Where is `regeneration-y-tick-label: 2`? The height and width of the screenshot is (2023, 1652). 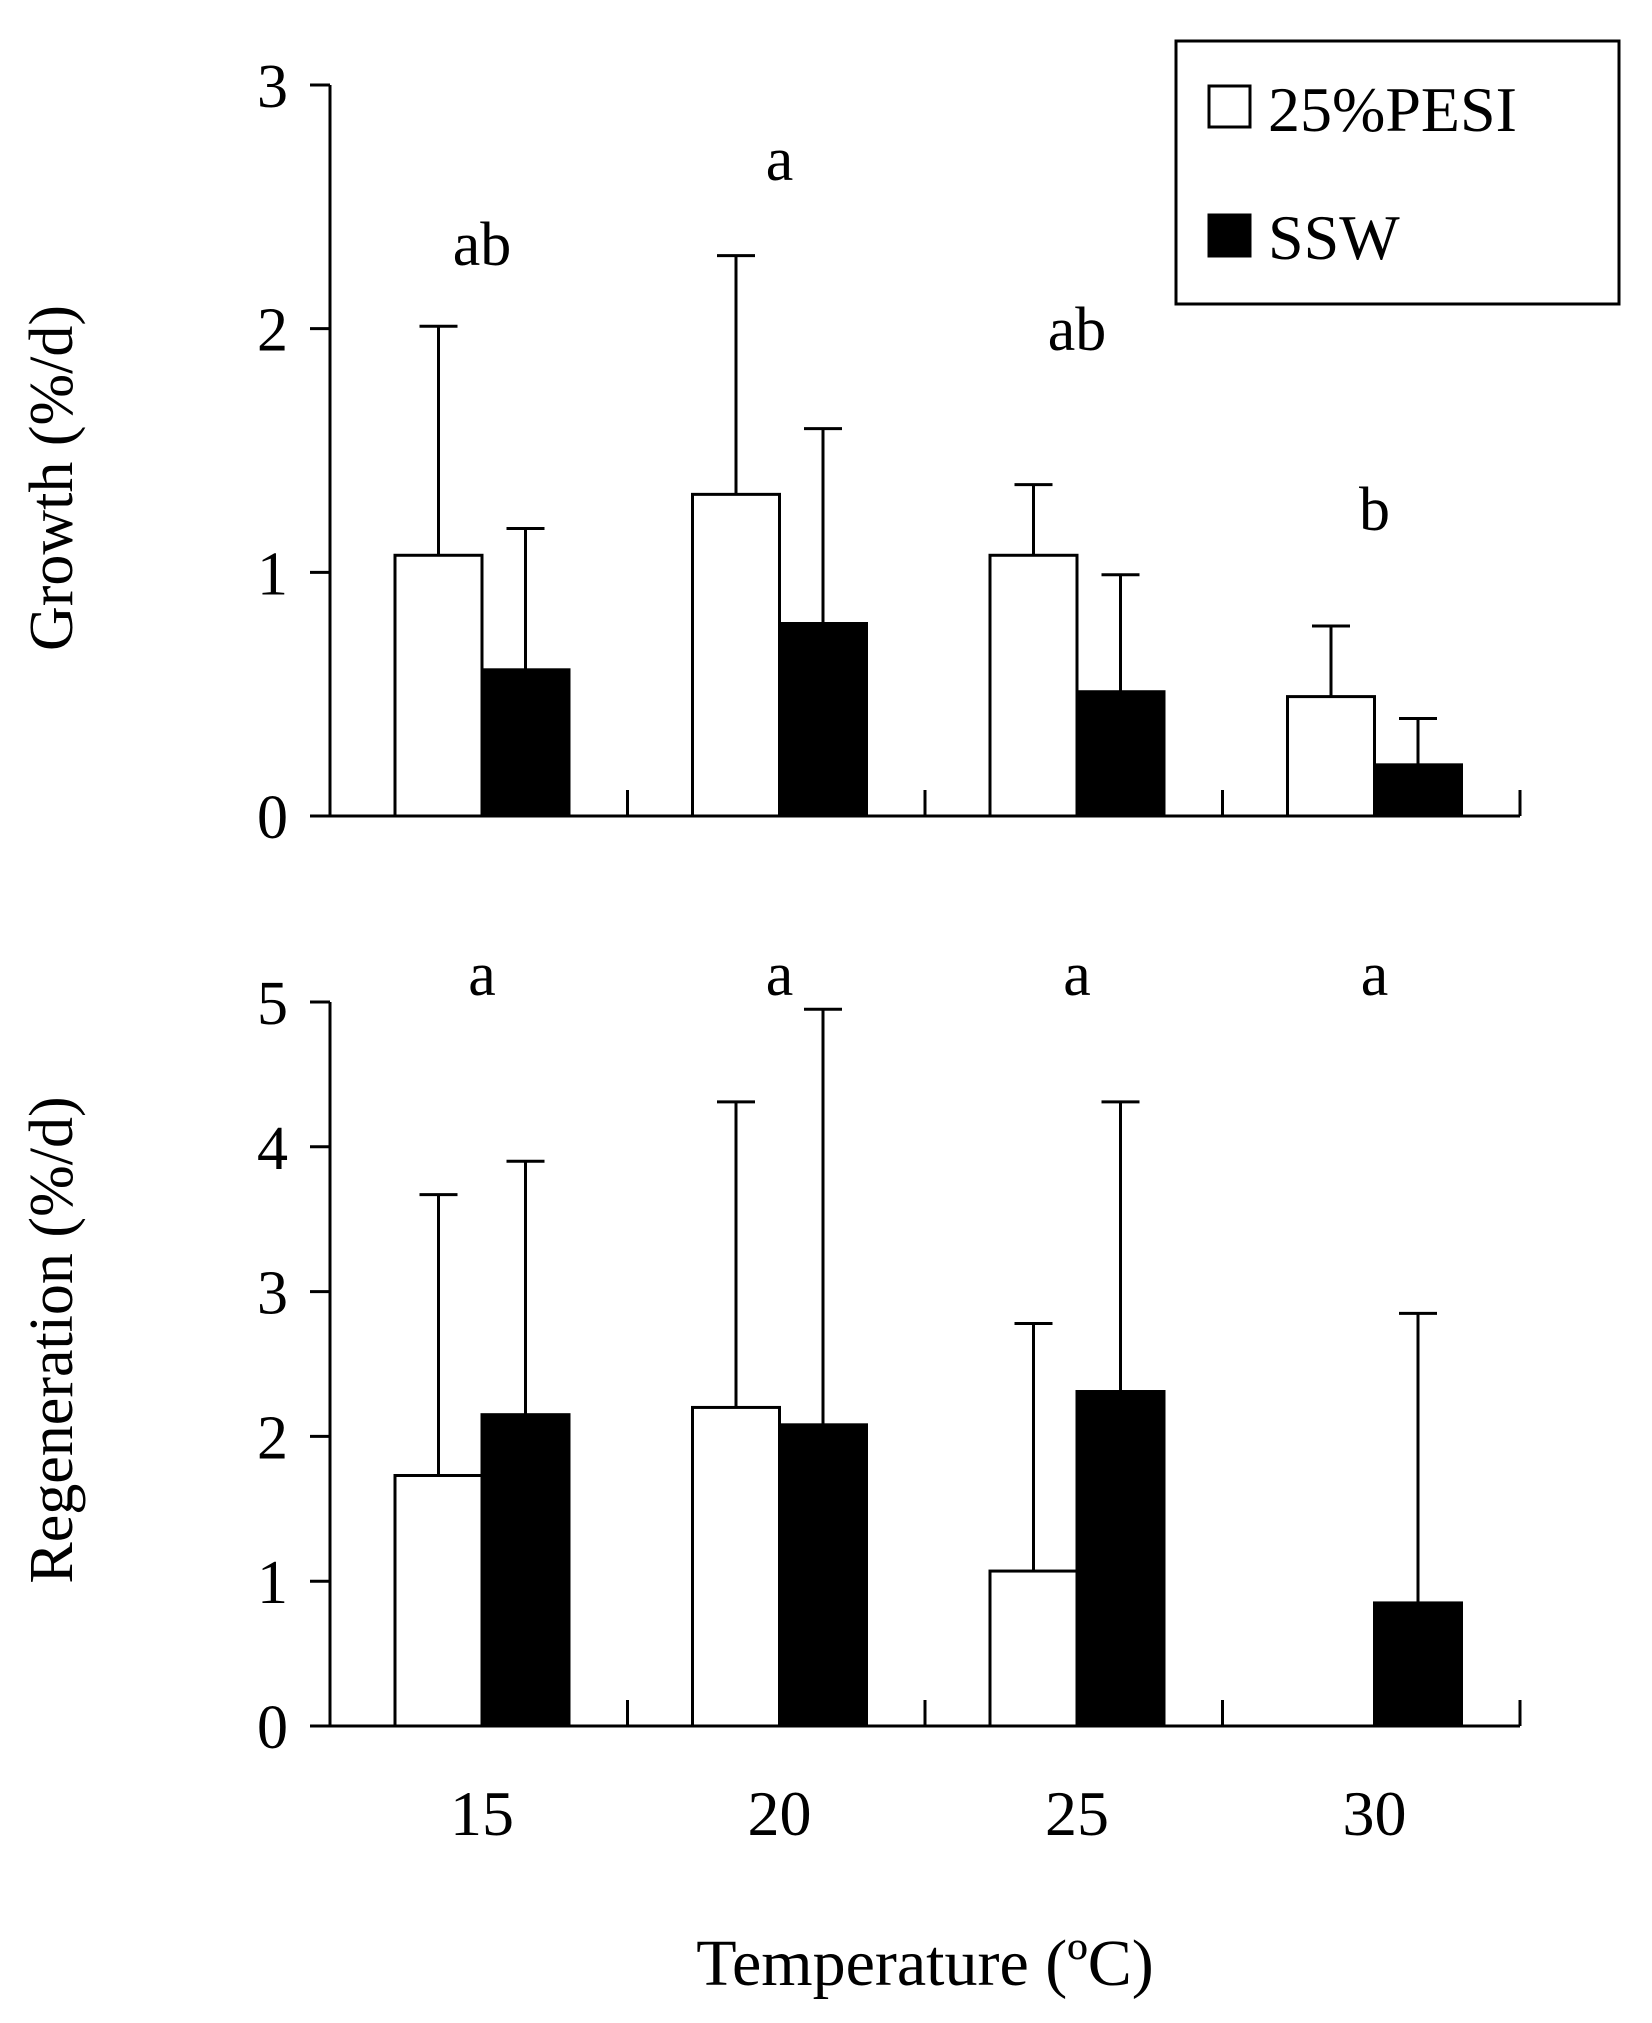 regeneration-y-tick-label: 2 is located at coordinates (272, 1438).